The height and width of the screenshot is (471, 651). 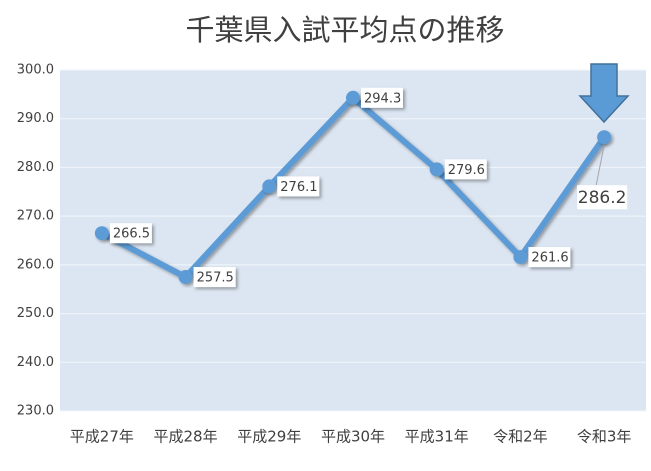 I want to click on data-label: 257.5, so click(x=215, y=278).